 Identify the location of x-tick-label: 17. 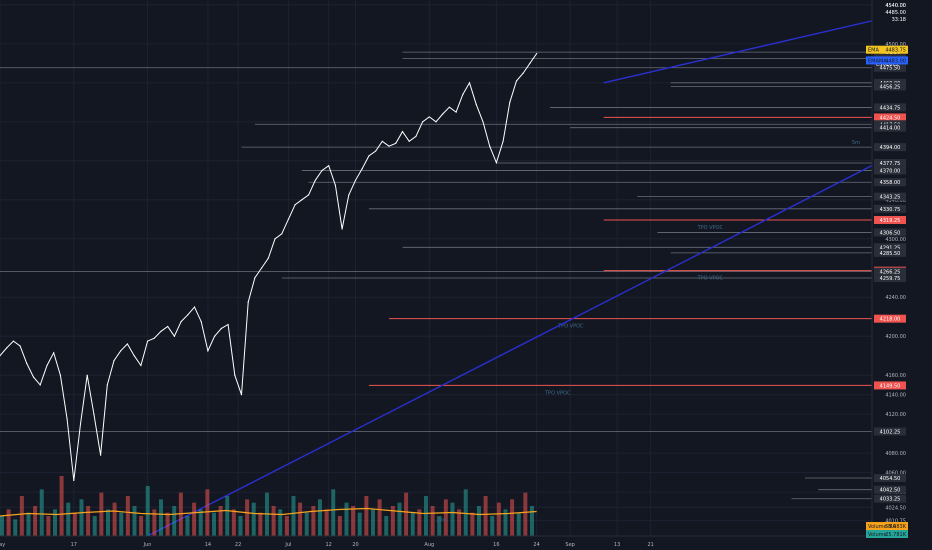
(74, 545).